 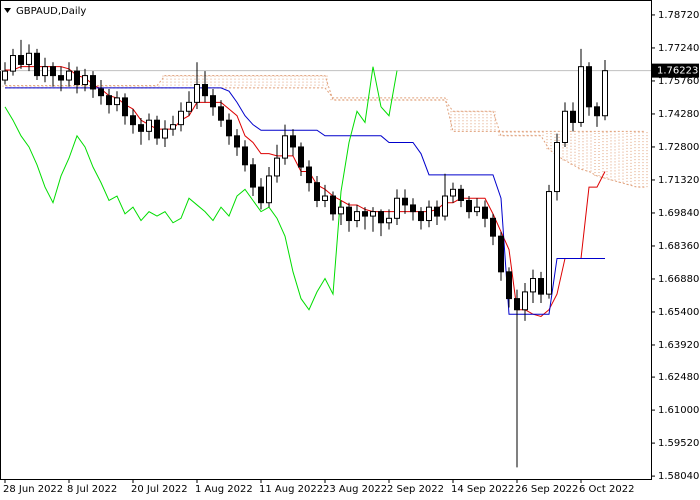 What do you see at coordinates (678, 15) in the screenshot?
I see `y-tick-label: 1.78720` at bounding box center [678, 15].